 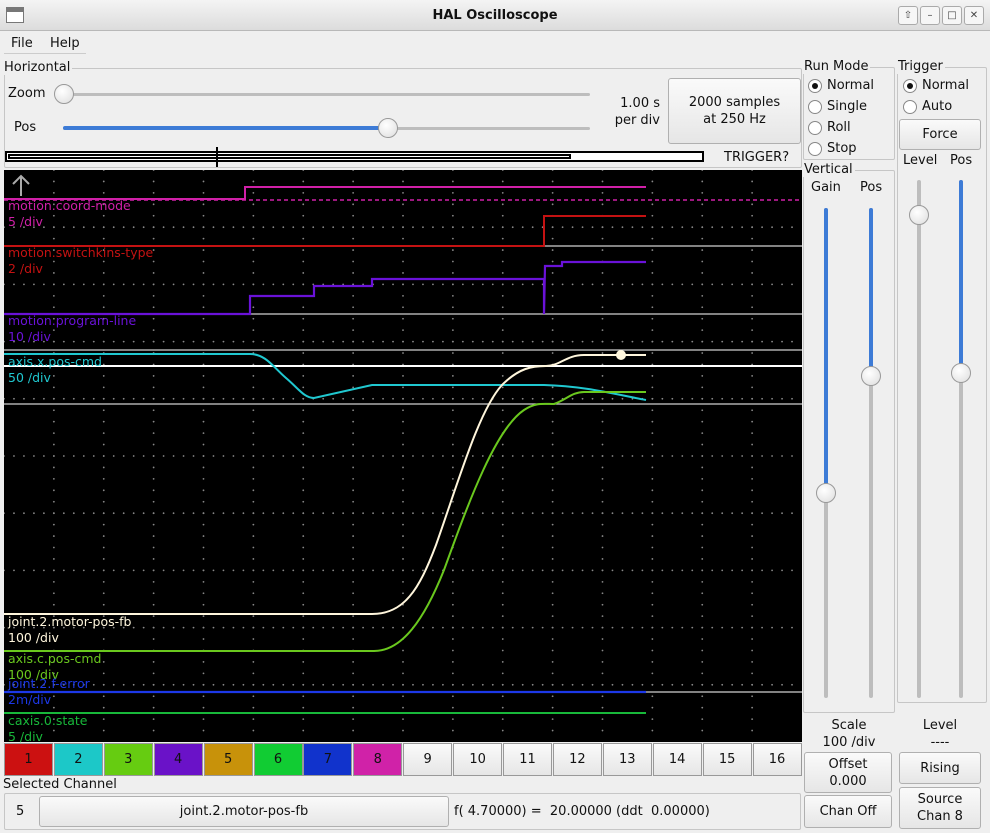 What do you see at coordinates (952, 15) in the screenshot?
I see `maximize-icon: □` at bounding box center [952, 15].